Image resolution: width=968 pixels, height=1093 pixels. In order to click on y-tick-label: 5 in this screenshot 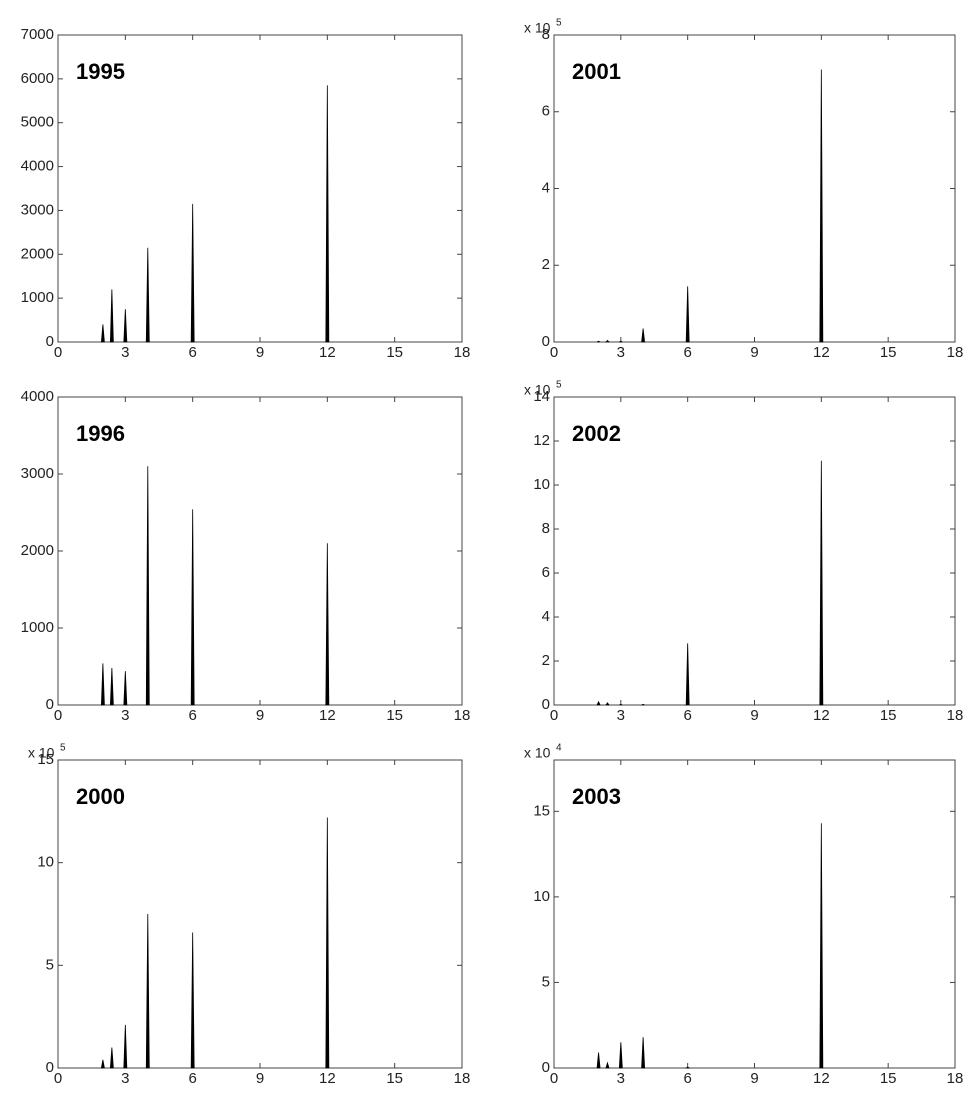, I will do `click(546, 981)`.